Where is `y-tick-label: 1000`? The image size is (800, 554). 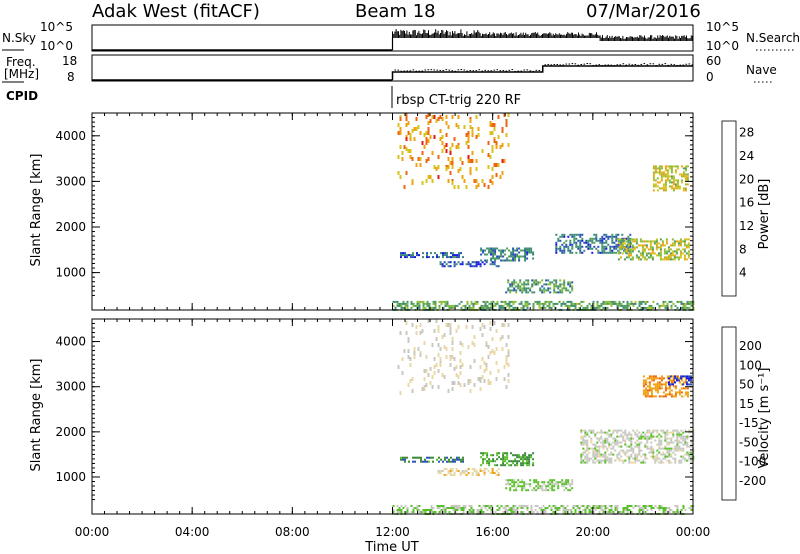 y-tick-label: 1000 is located at coordinates (70, 477).